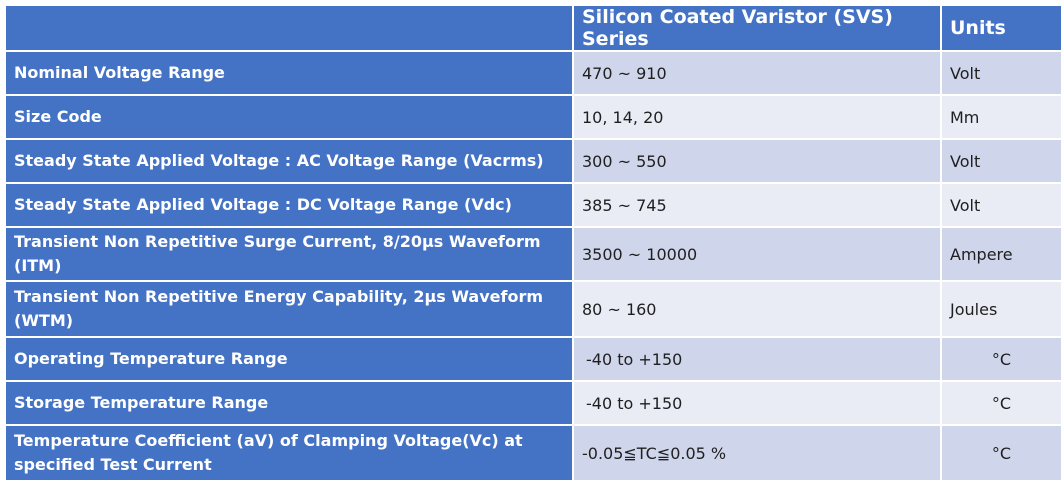  What do you see at coordinates (757, 161) in the screenshot?
I see `row-value: 300 ~ 550` at bounding box center [757, 161].